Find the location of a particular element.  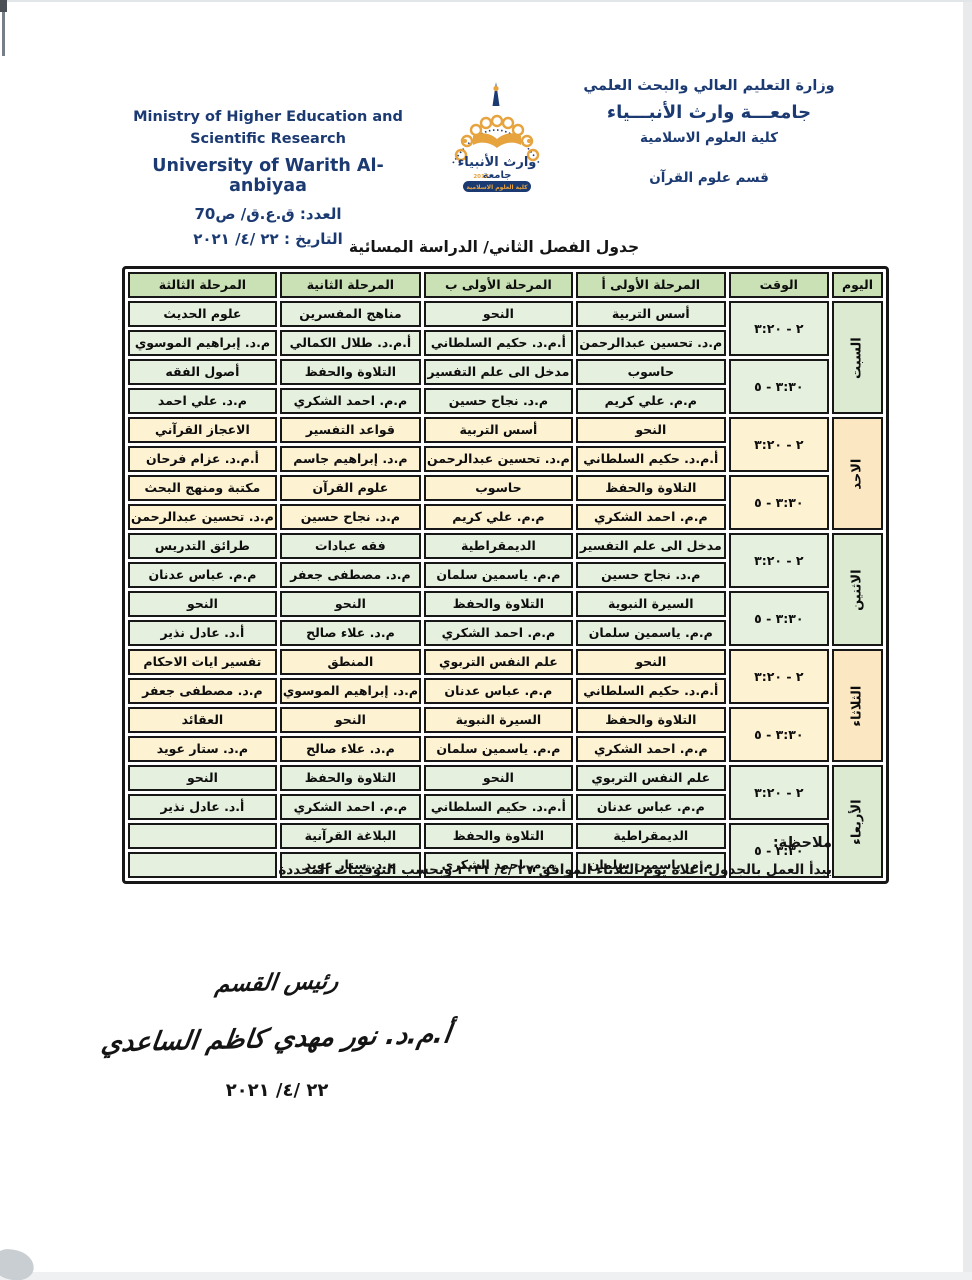

day-cell-4: الأربعاء is located at coordinates (857, 821).